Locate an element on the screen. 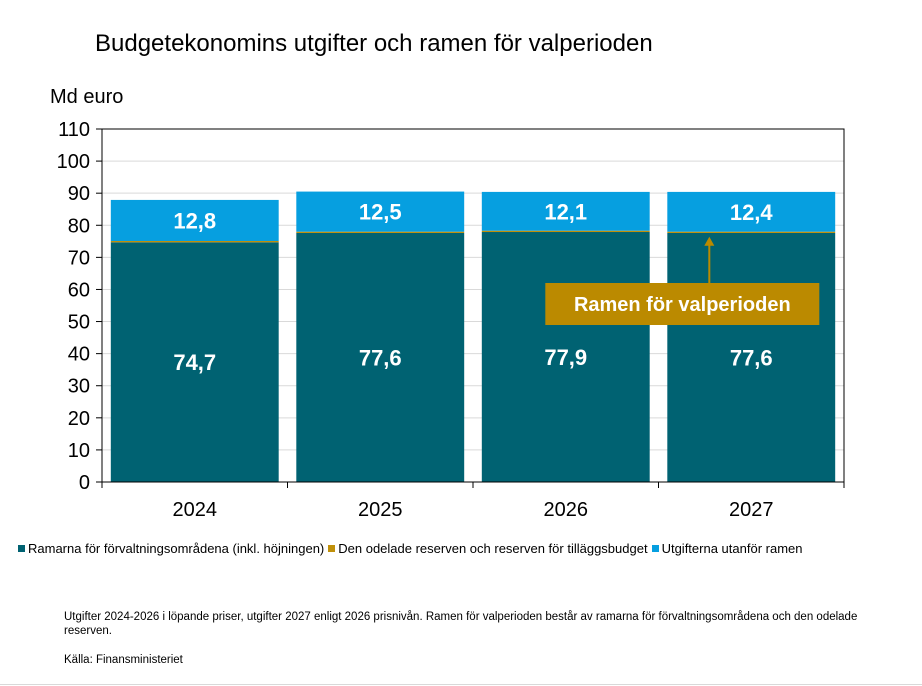 The height and width of the screenshot is (686, 922). source-note: Källa: Finansministeriet is located at coordinates (123, 660).